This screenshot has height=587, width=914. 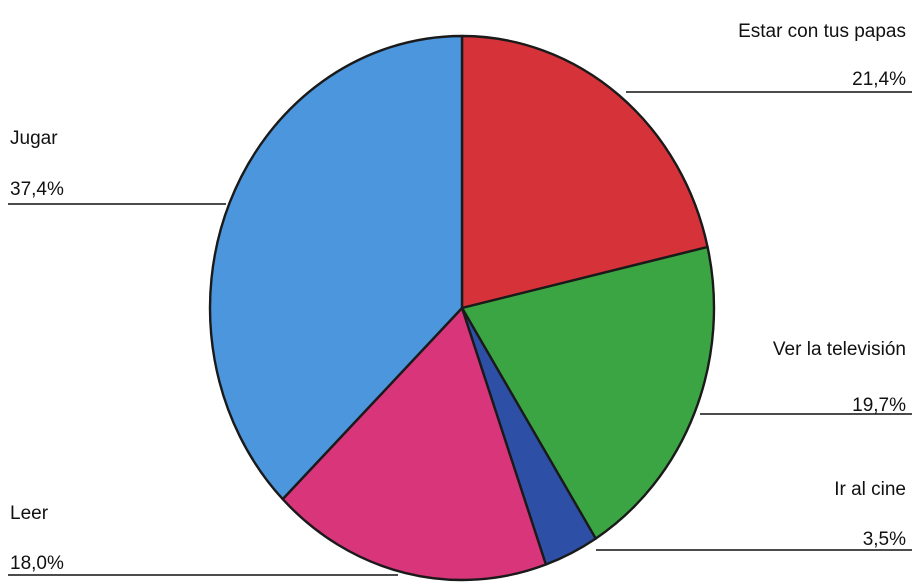 I want to click on pie-slice-estar-con-tus-papas, so click(x=584, y=172).